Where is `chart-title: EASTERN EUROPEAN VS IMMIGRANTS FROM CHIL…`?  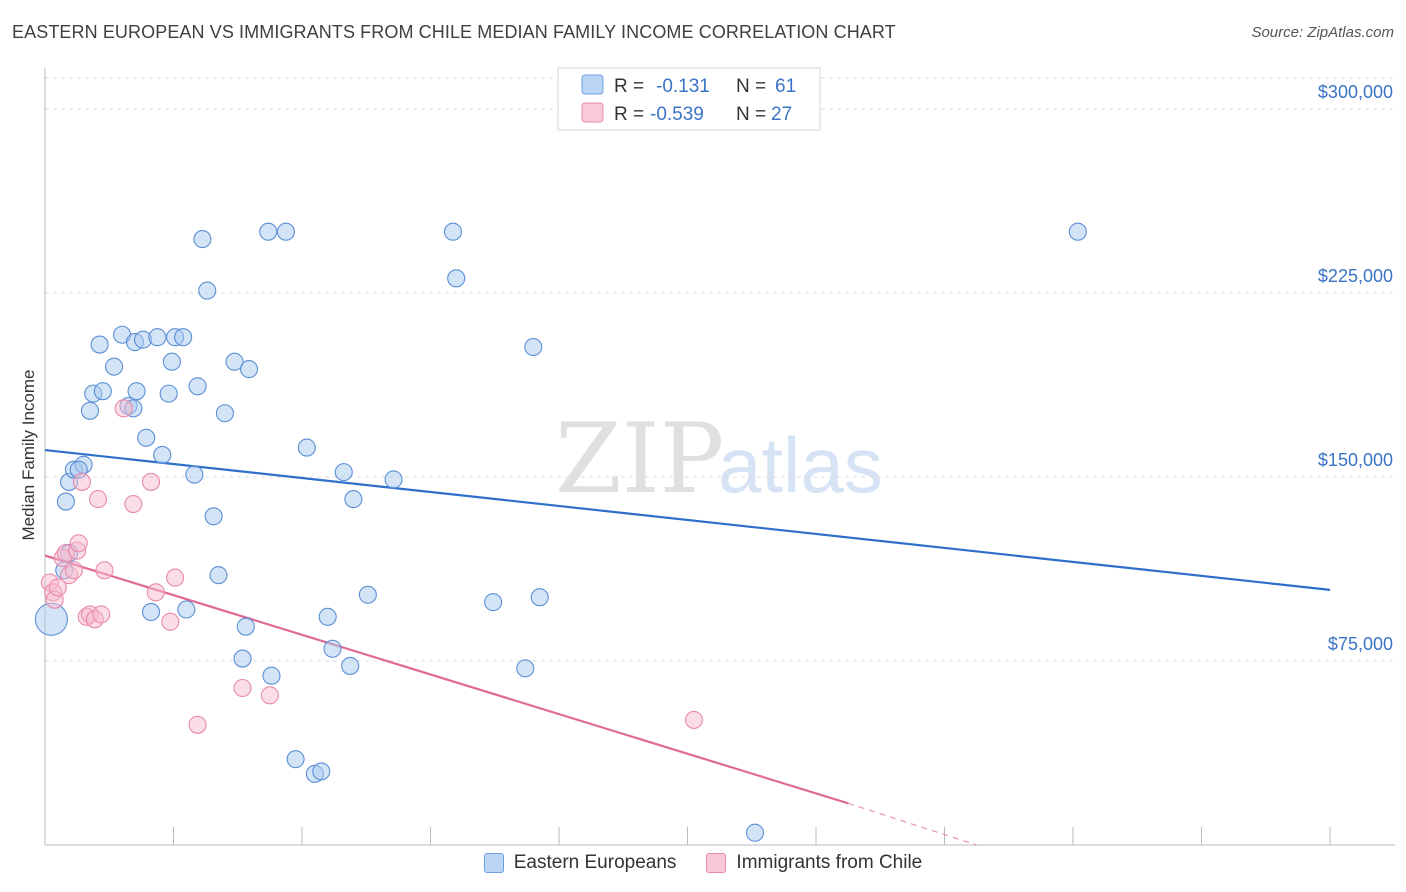
chart-title: EASTERN EUROPEAN VS IMMIGRANTS FROM CHIL… is located at coordinates (454, 32).